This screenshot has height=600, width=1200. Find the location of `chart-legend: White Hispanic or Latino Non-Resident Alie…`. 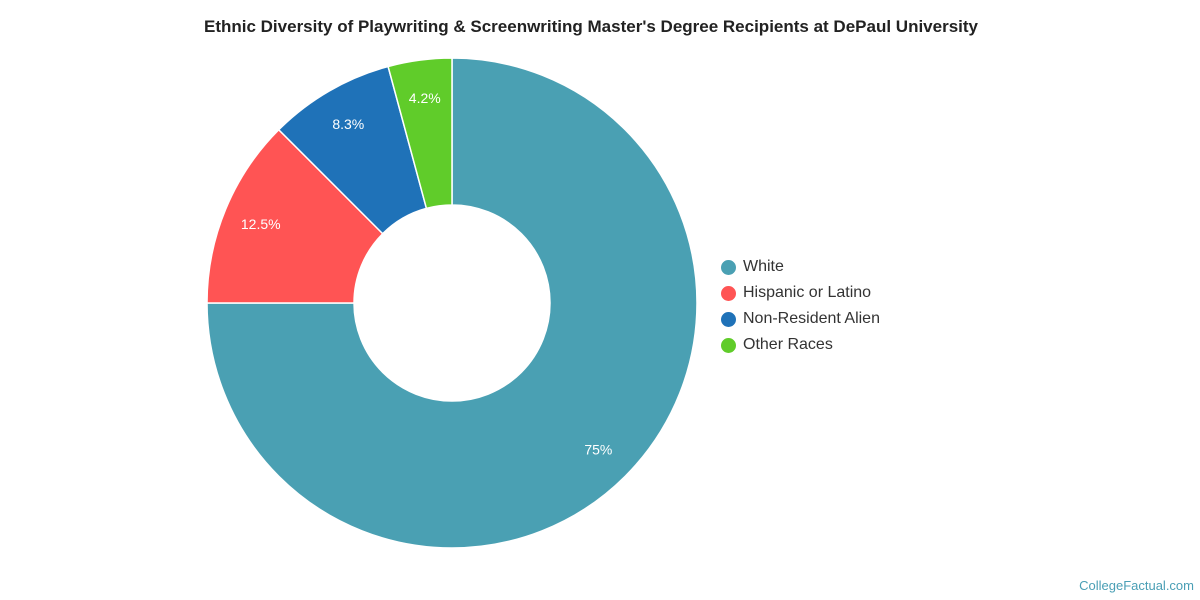

chart-legend: White Hispanic or Latino Non-Resident Alie… is located at coordinates (800, 306).